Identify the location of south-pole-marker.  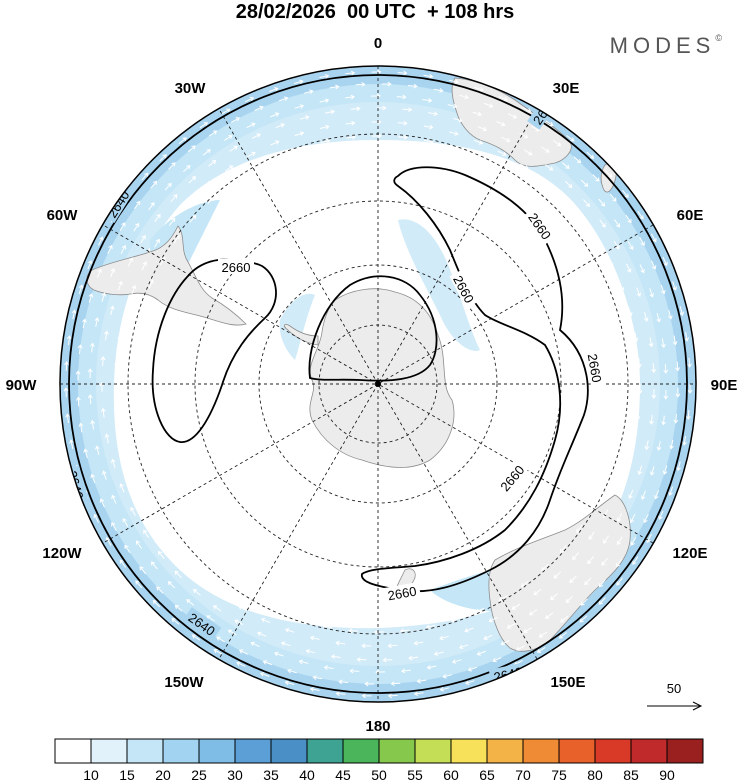
(378, 384).